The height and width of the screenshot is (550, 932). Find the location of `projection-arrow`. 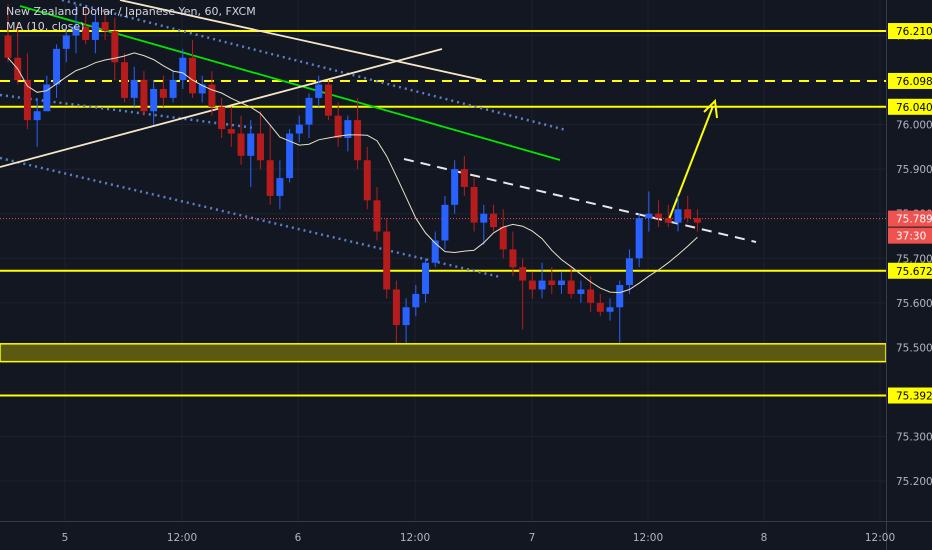

projection-arrow is located at coordinates (690, 164).